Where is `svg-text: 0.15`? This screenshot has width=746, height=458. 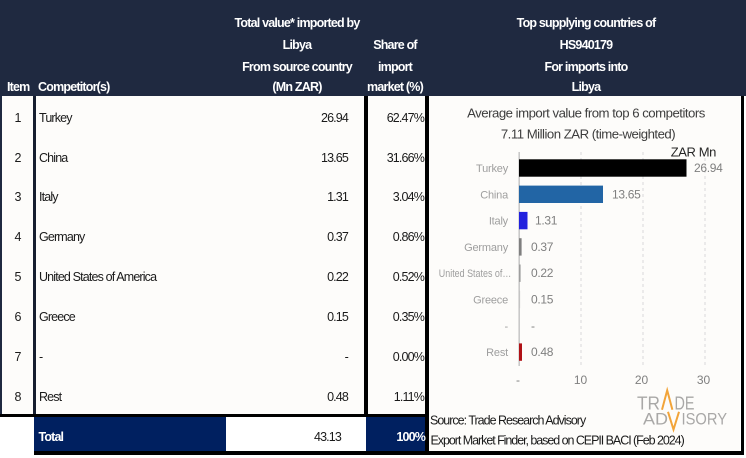
svg-text: 0.15 is located at coordinates (542, 300).